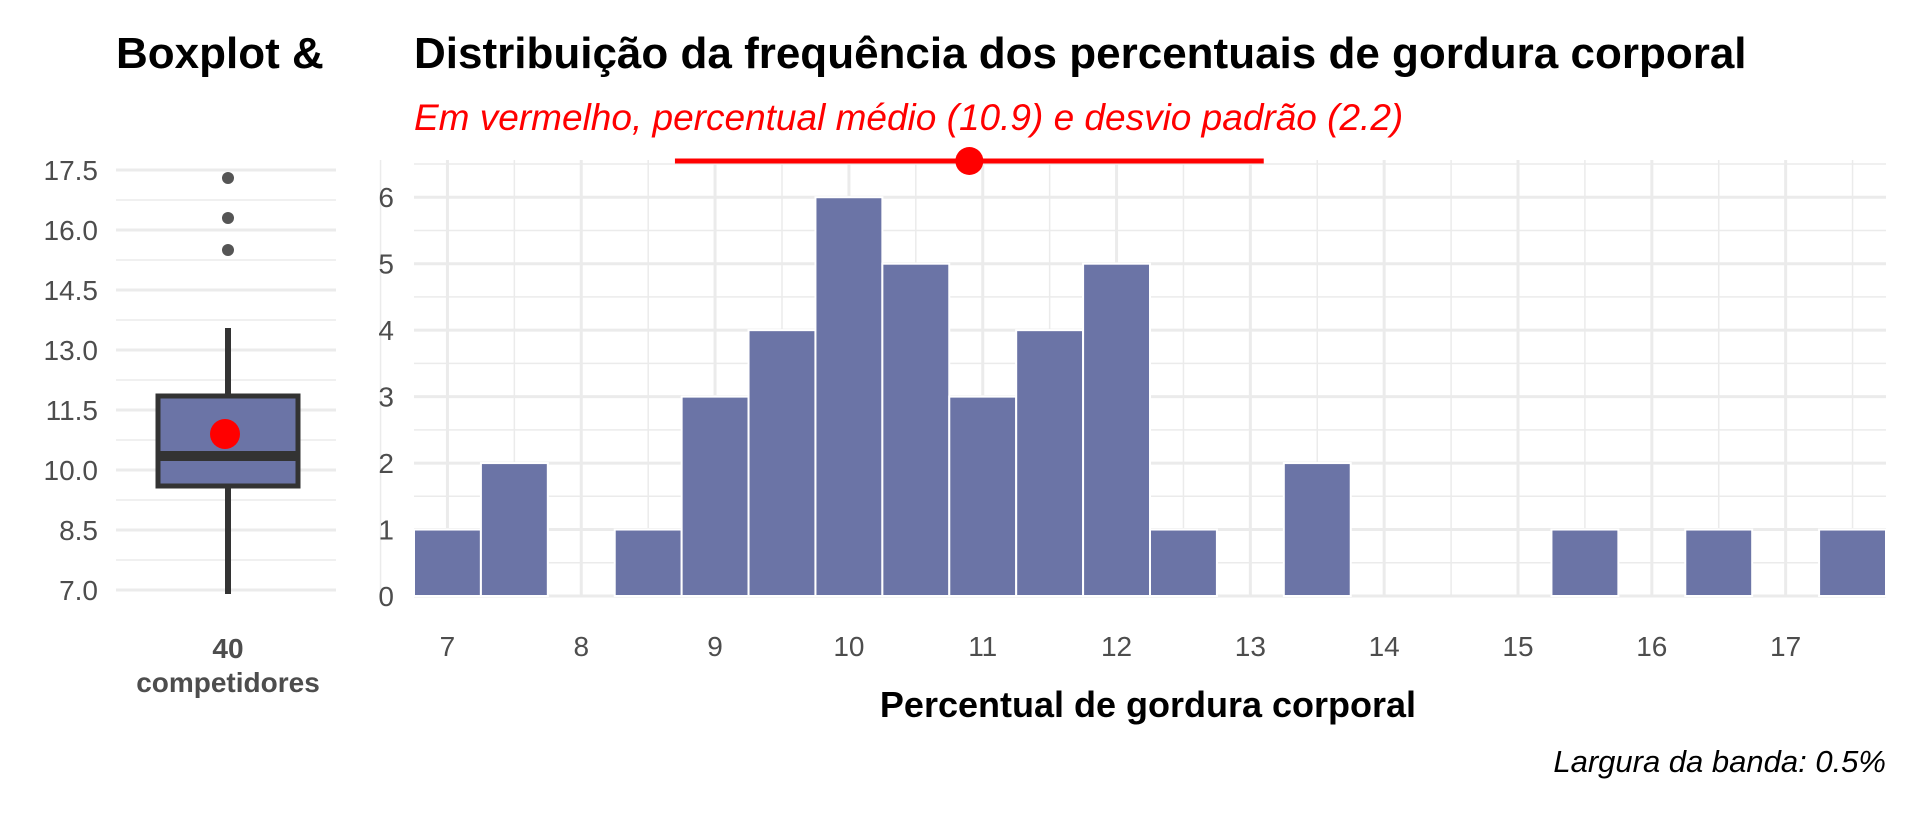  I want to click on histogram-x-tick-label: 13, so click(1250, 646).